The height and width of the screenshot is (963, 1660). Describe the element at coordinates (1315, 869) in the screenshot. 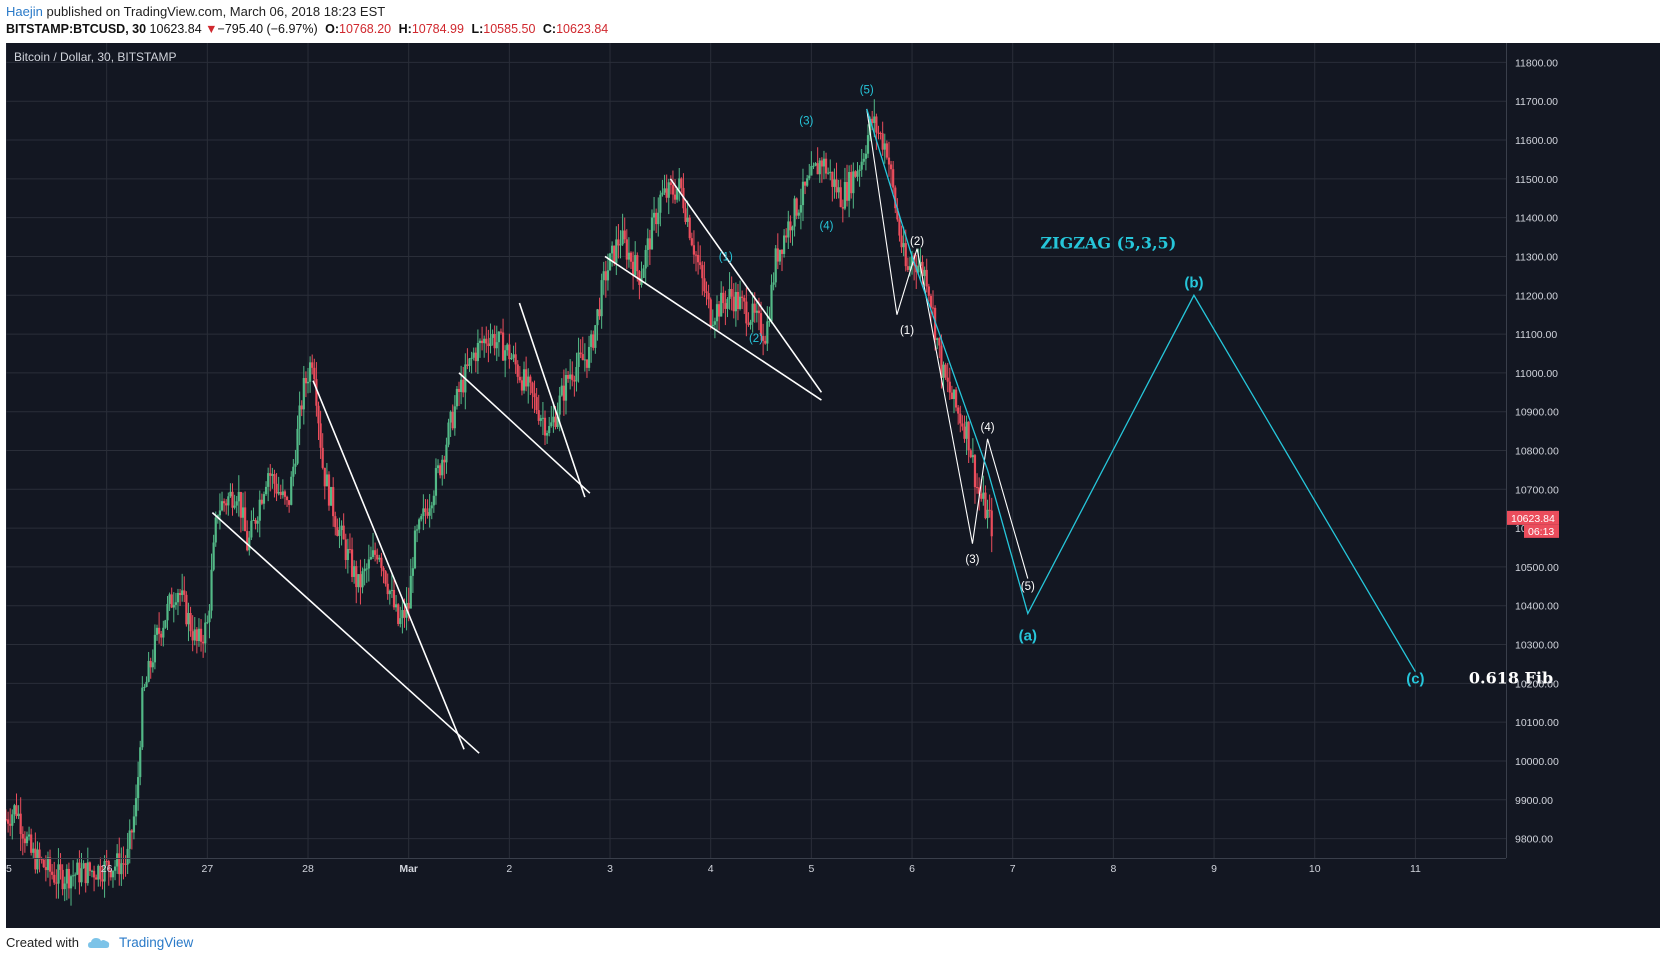

I see `x-tick-label: 10` at that location.